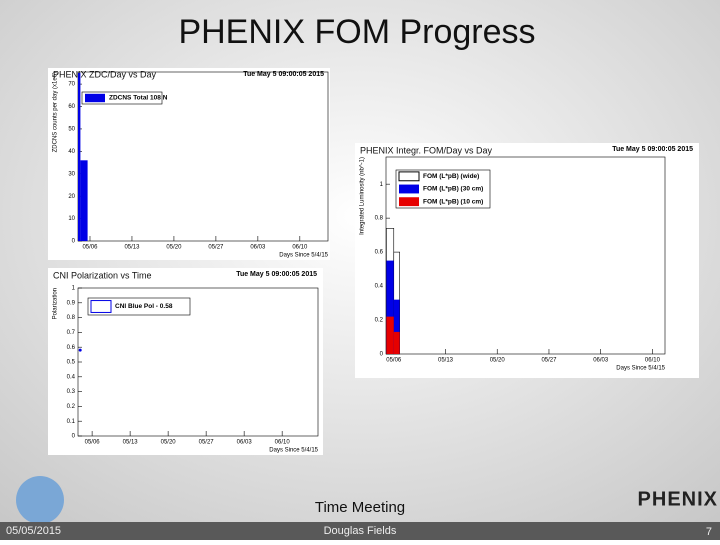 The image size is (720, 545). What do you see at coordinates (453, 189) in the screenshot?
I see `legend-label: FOM (L*pB) (30 cm)` at bounding box center [453, 189].